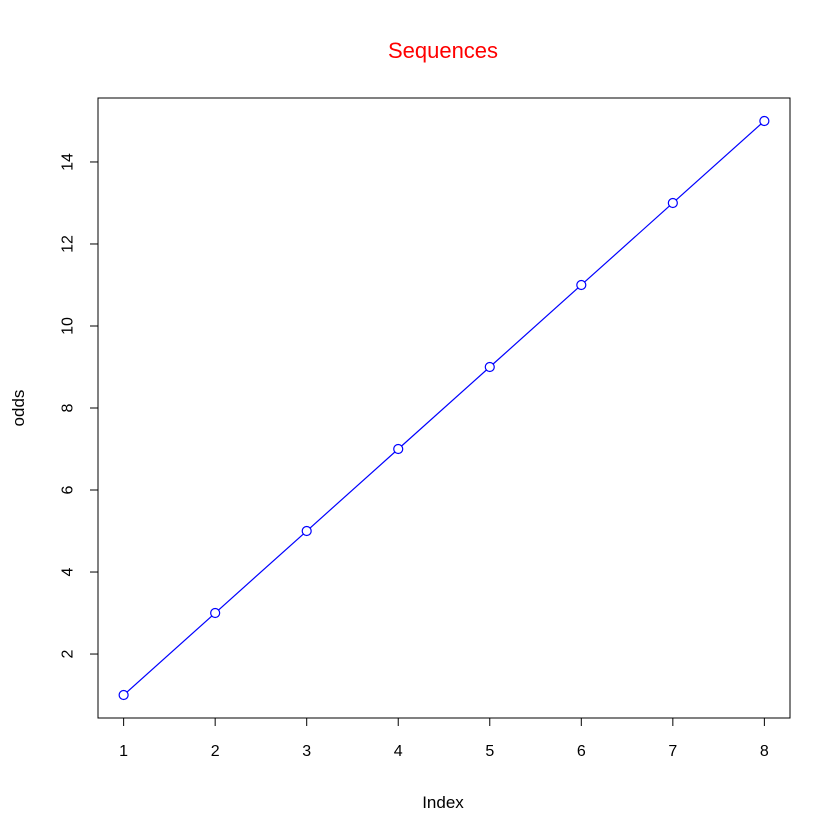 The height and width of the screenshot is (840, 840). I want to click on y-tick-label: 6, so click(68, 489).